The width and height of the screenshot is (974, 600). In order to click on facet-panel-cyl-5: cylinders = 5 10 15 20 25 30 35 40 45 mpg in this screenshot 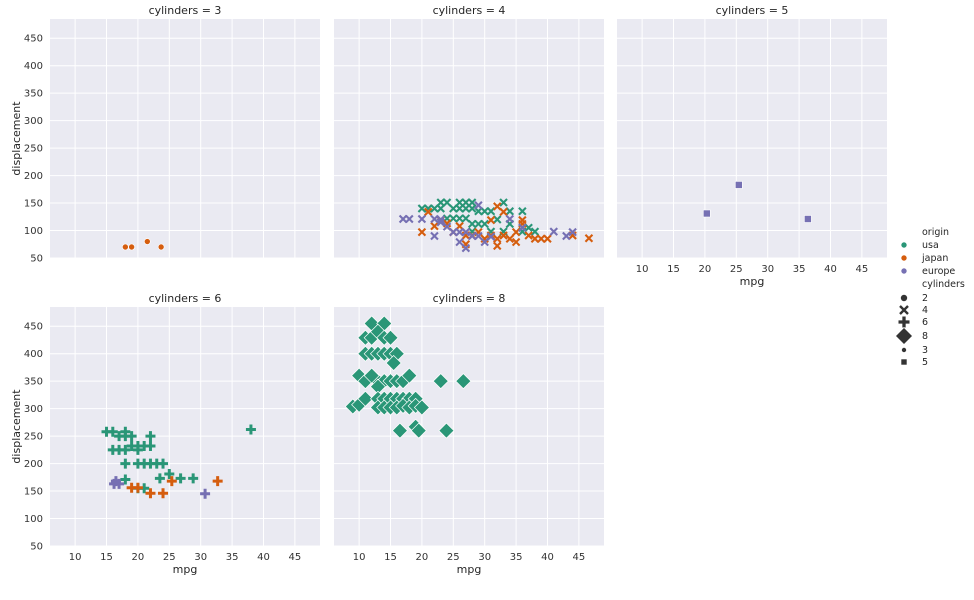, I will do `click(752, 146)`.